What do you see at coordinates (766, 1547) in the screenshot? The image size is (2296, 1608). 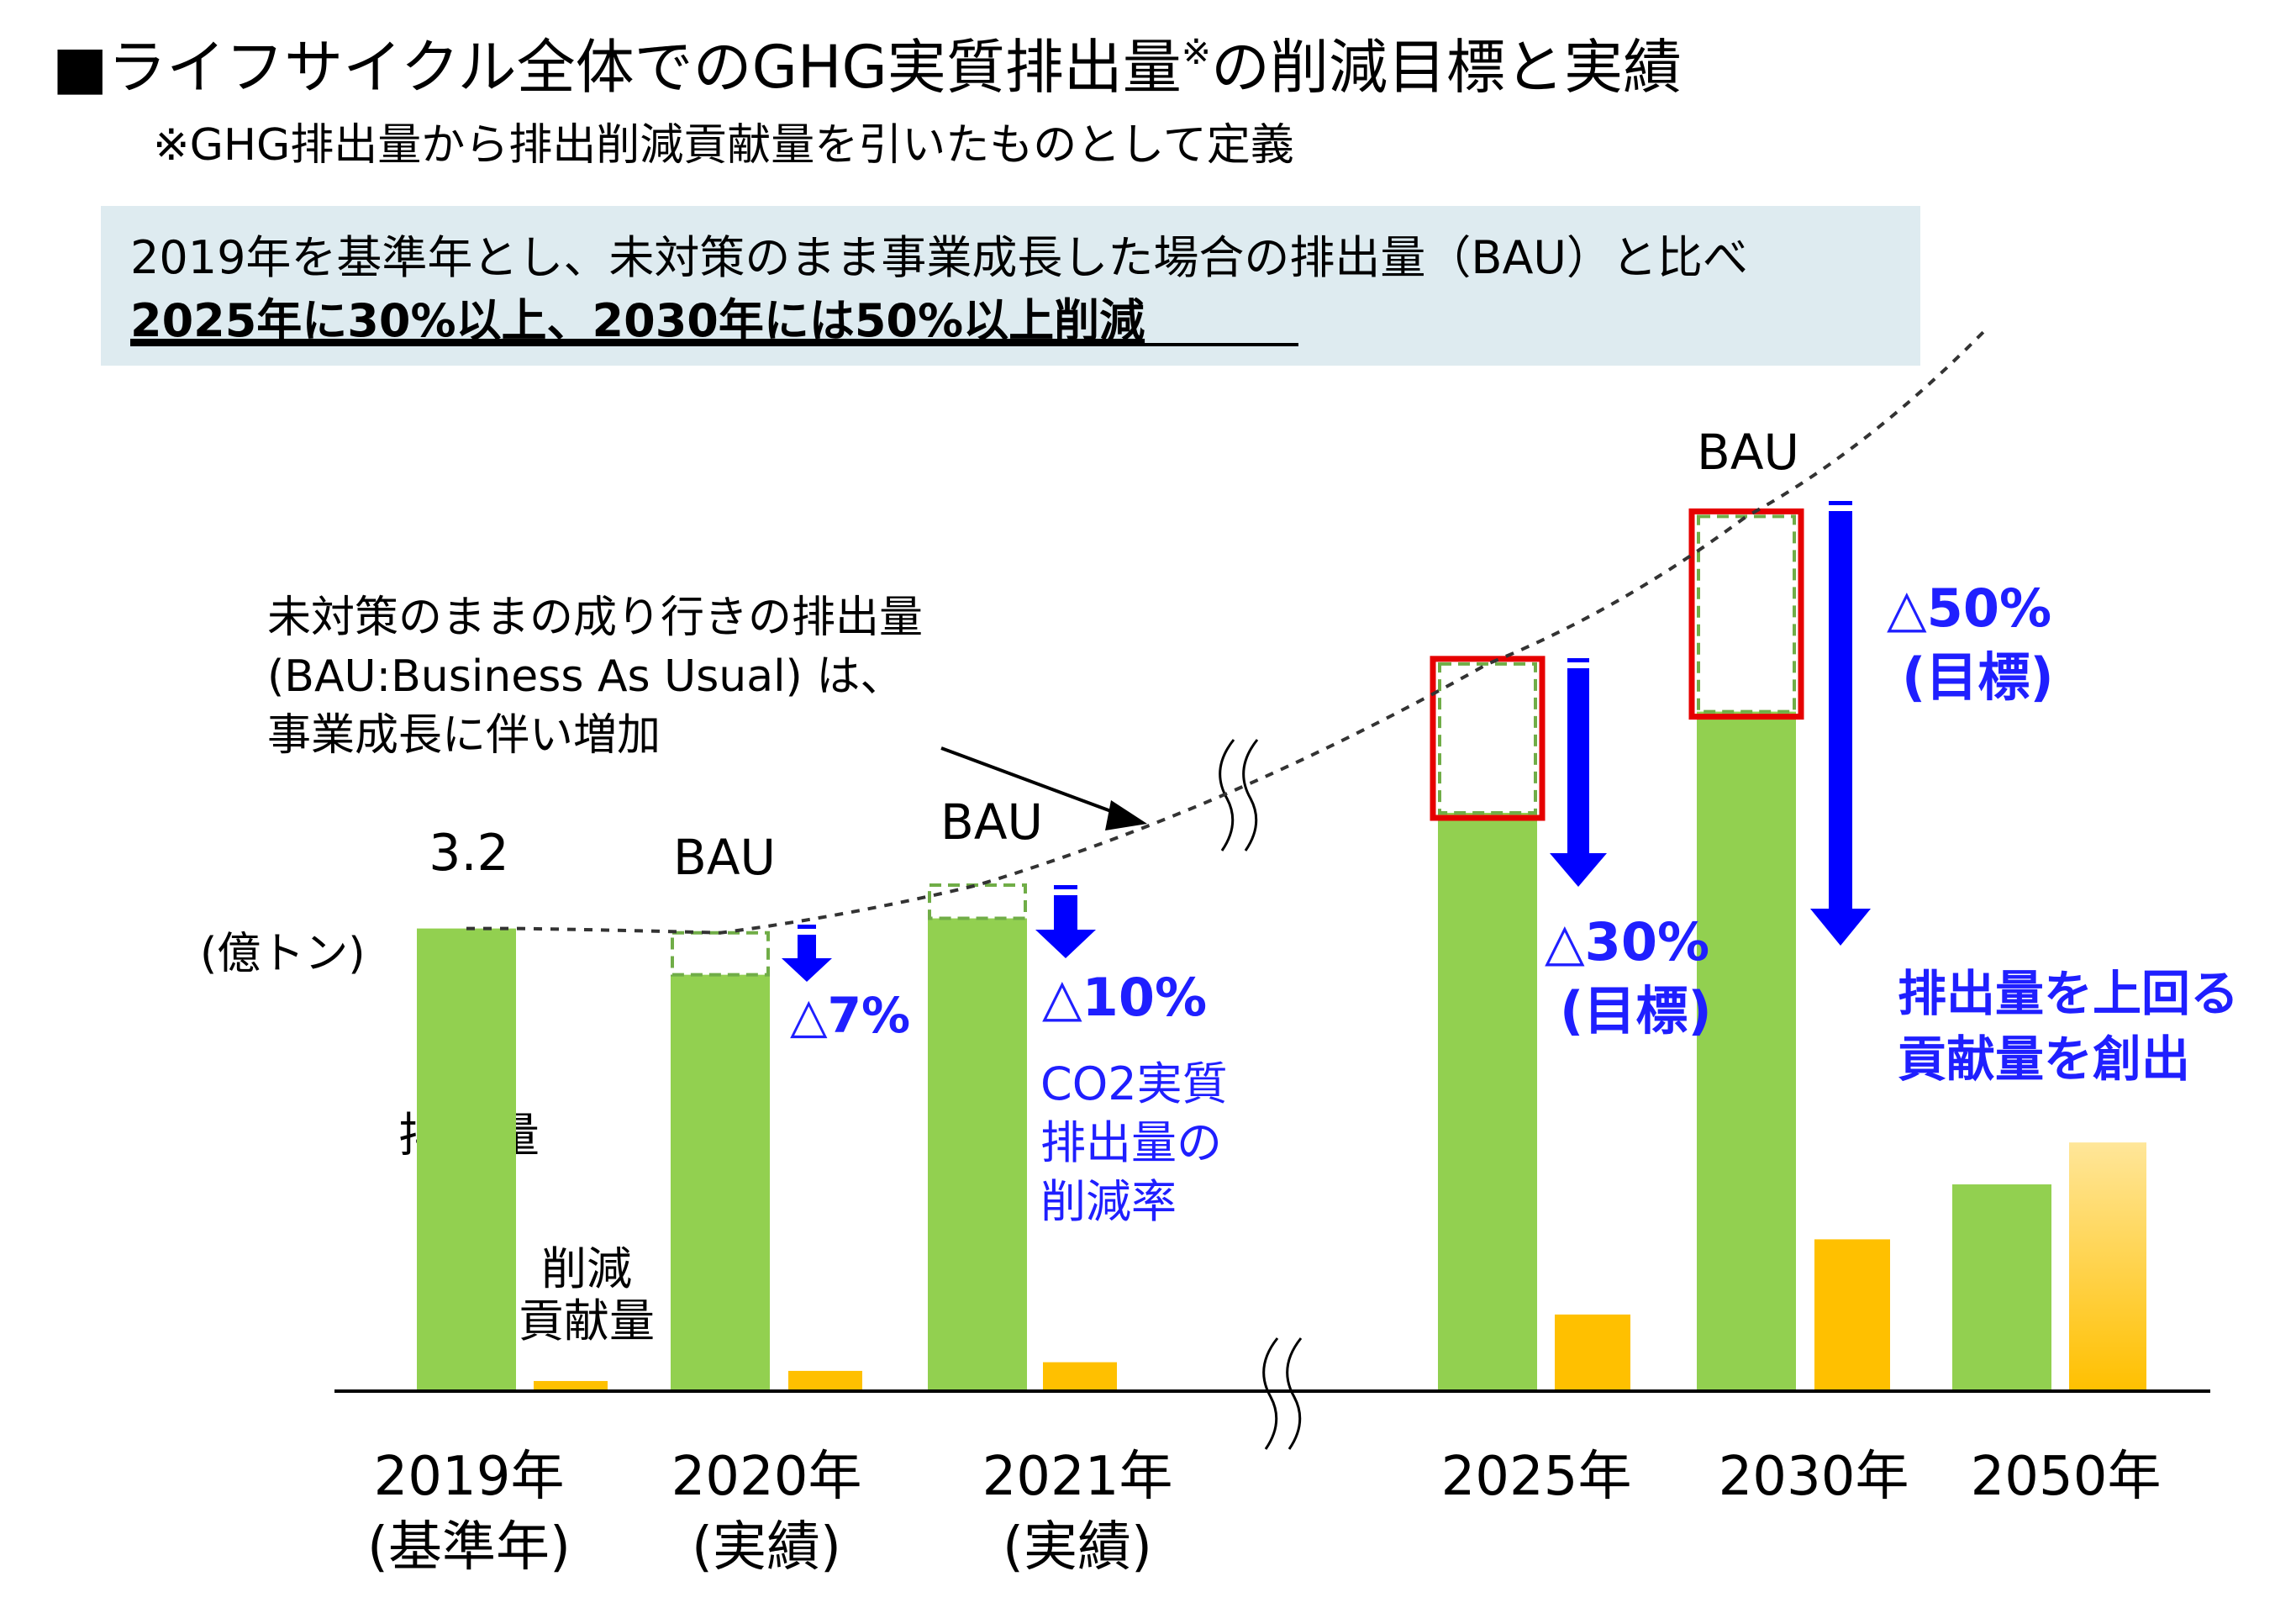 I see `x-tick-sublabel-1: (実績)` at bounding box center [766, 1547].